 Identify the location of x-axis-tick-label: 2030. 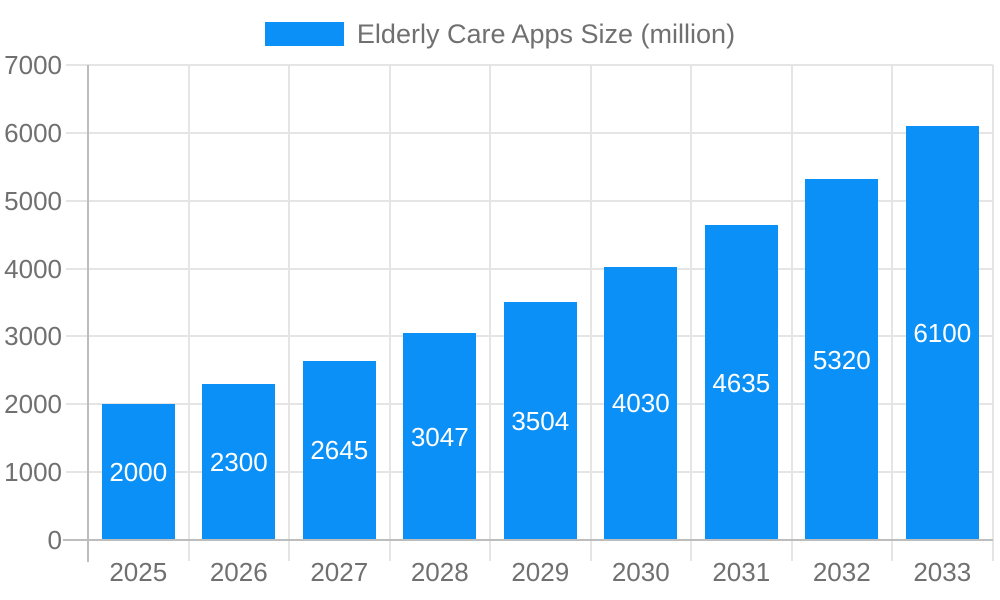
(640, 572).